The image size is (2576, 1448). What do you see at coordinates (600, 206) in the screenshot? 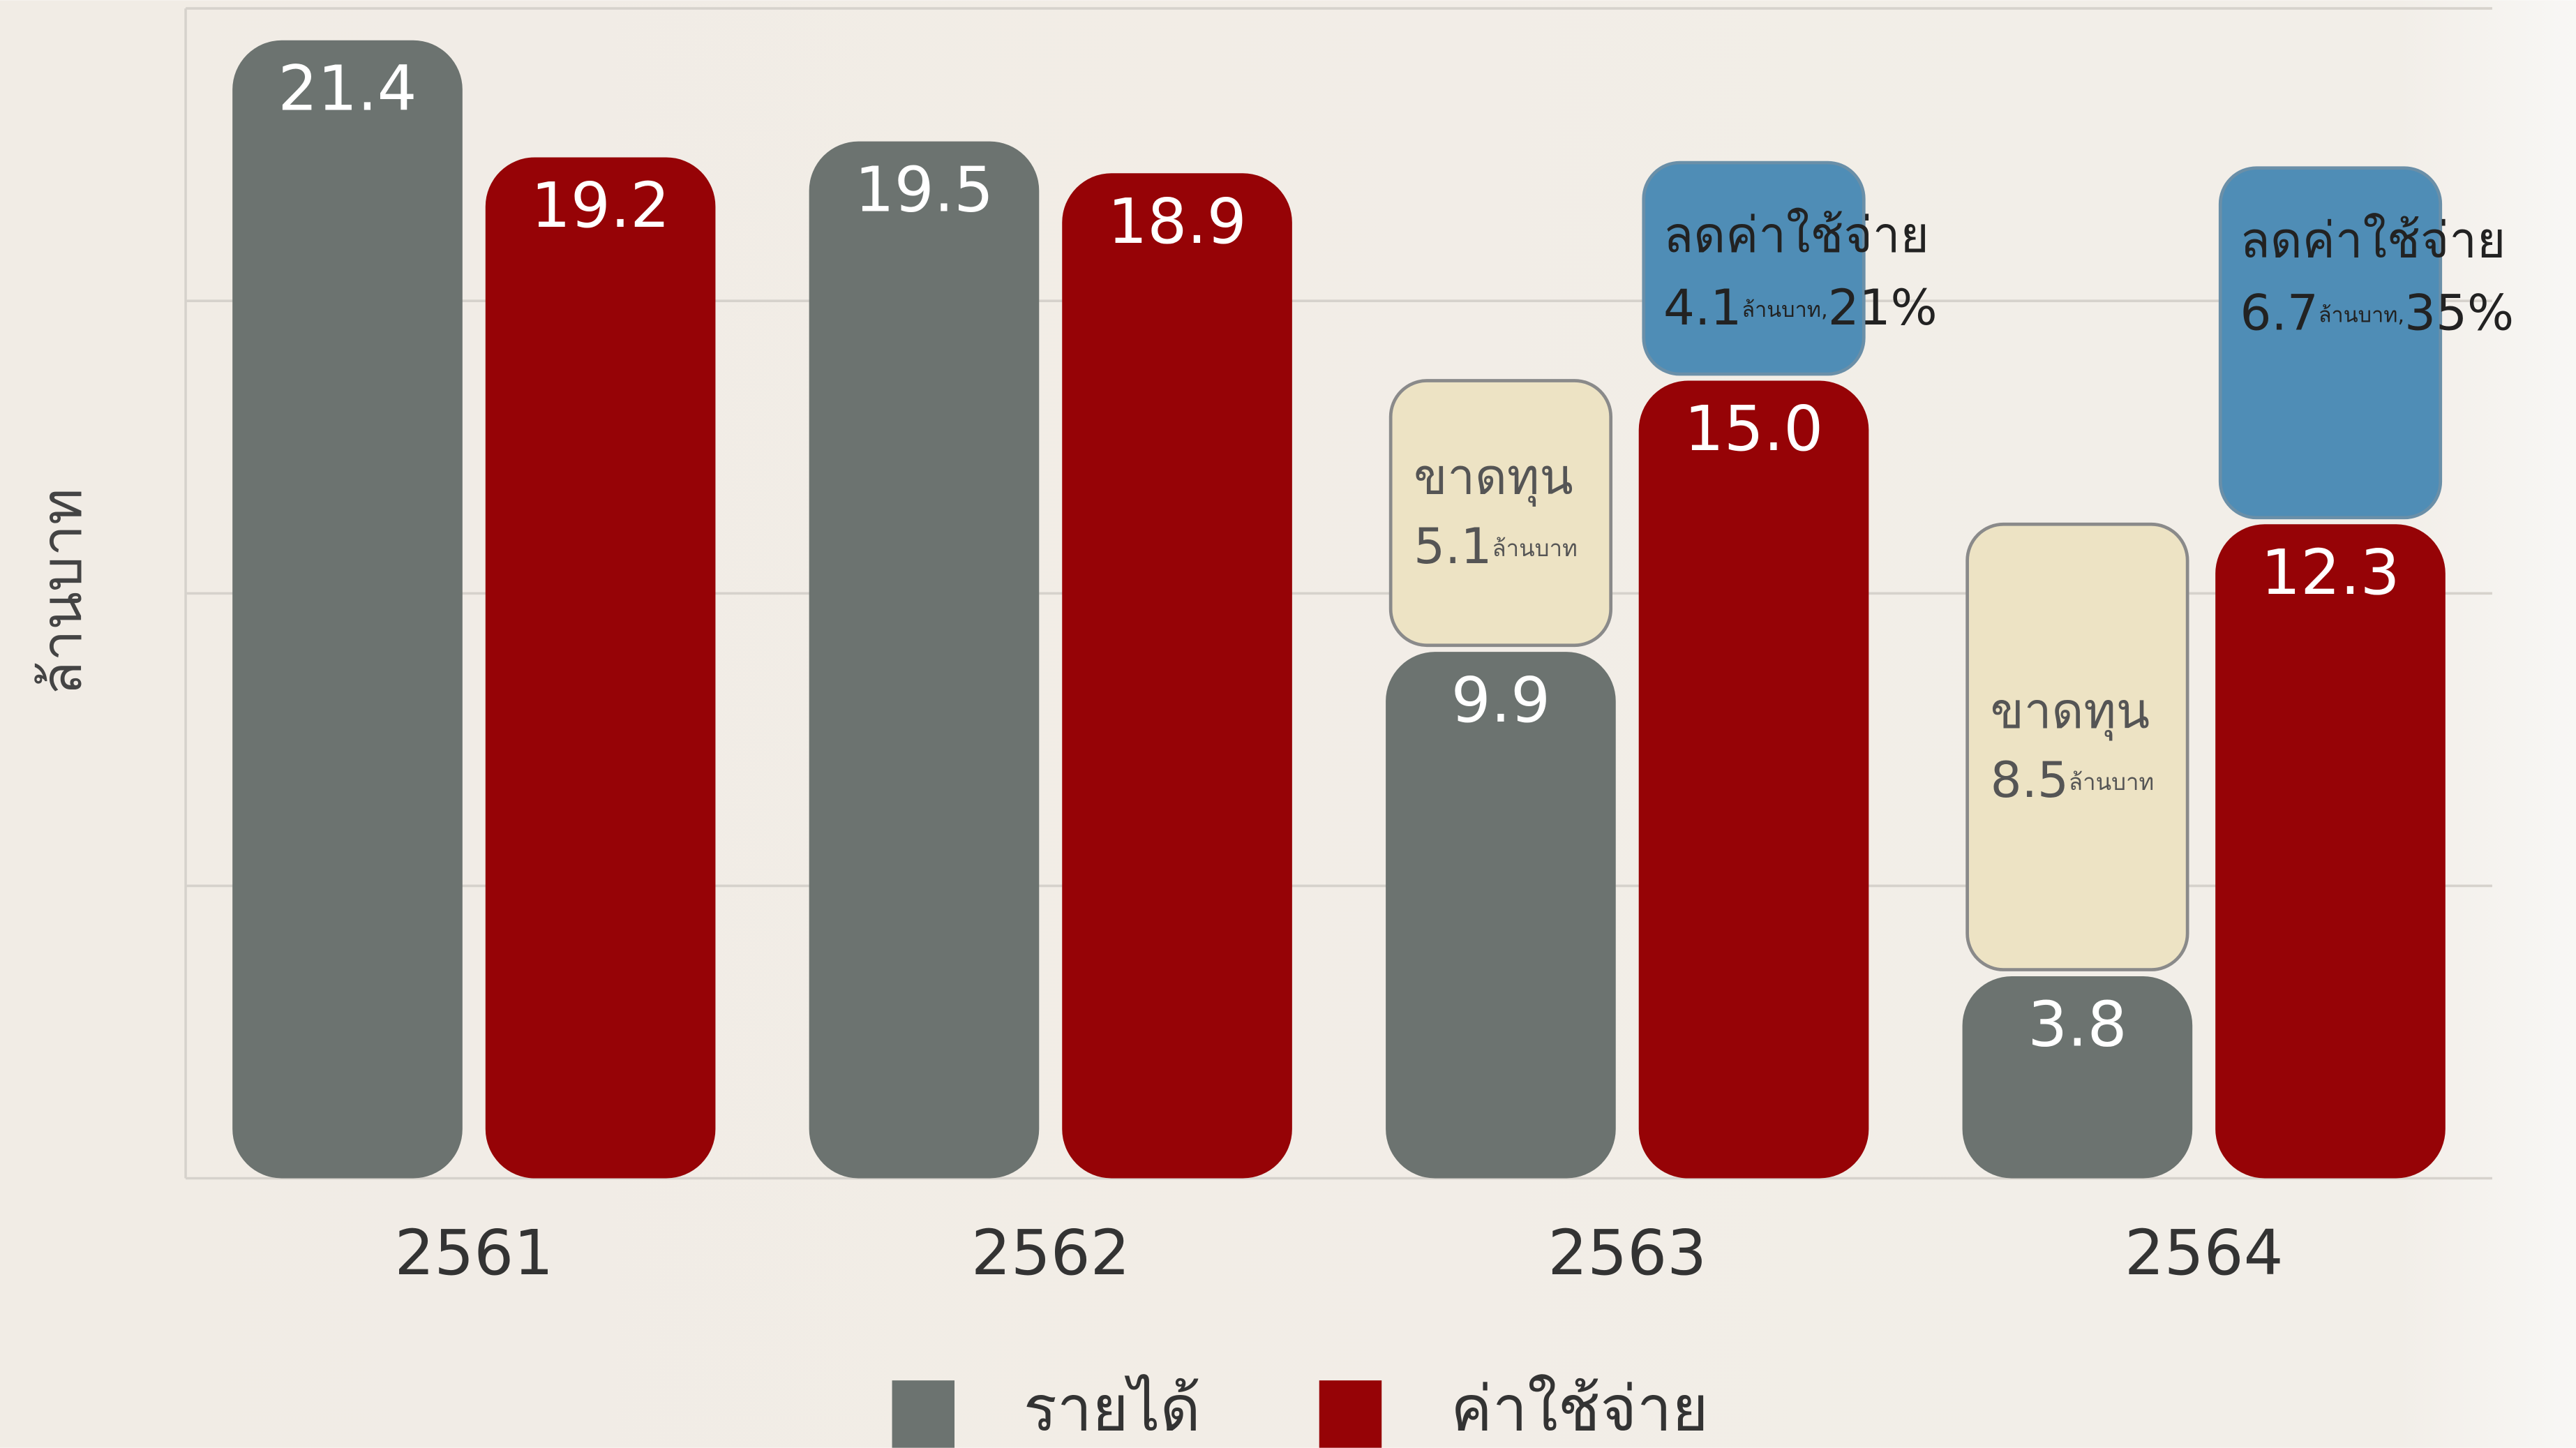
I see `value-label: 19.2` at bounding box center [600, 206].